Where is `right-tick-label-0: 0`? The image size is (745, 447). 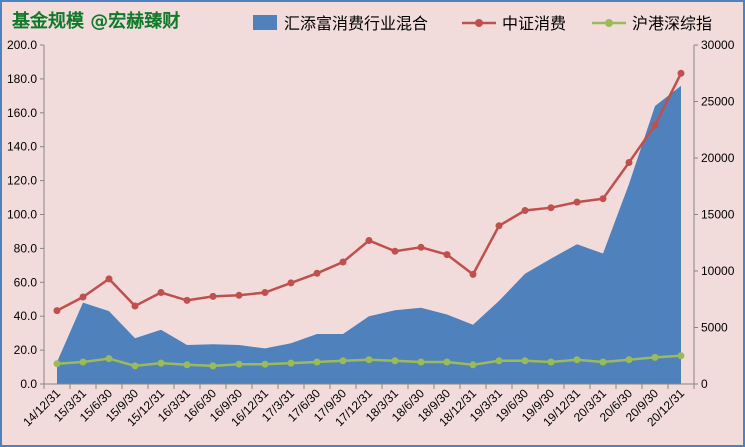
right-tick-label-0: 0 is located at coordinates (704, 384).